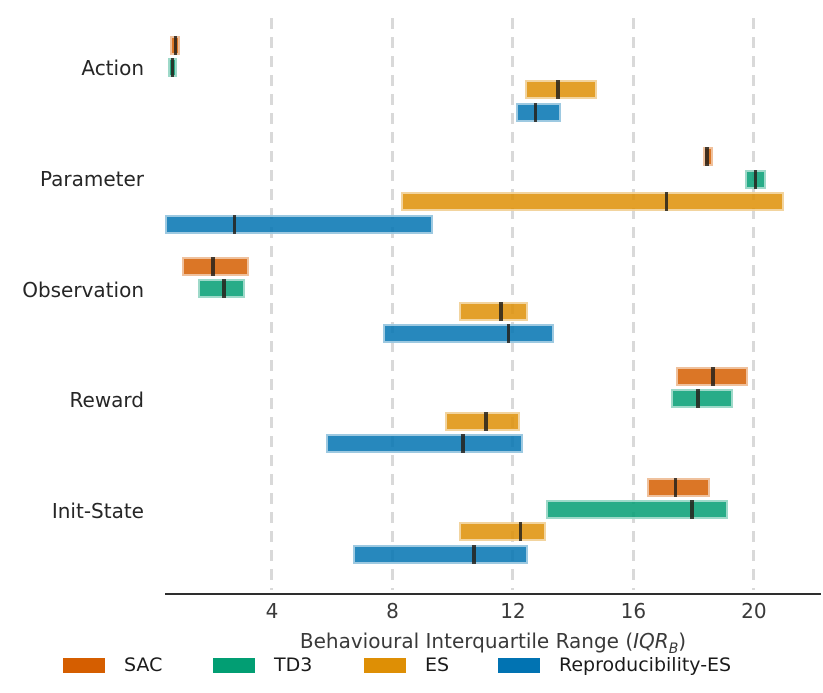 This screenshot has width=823, height=693. Describe the element at coordinates (463, 444) in the screenshot. I see `median-line-reproducibility-es-reward` at that location.